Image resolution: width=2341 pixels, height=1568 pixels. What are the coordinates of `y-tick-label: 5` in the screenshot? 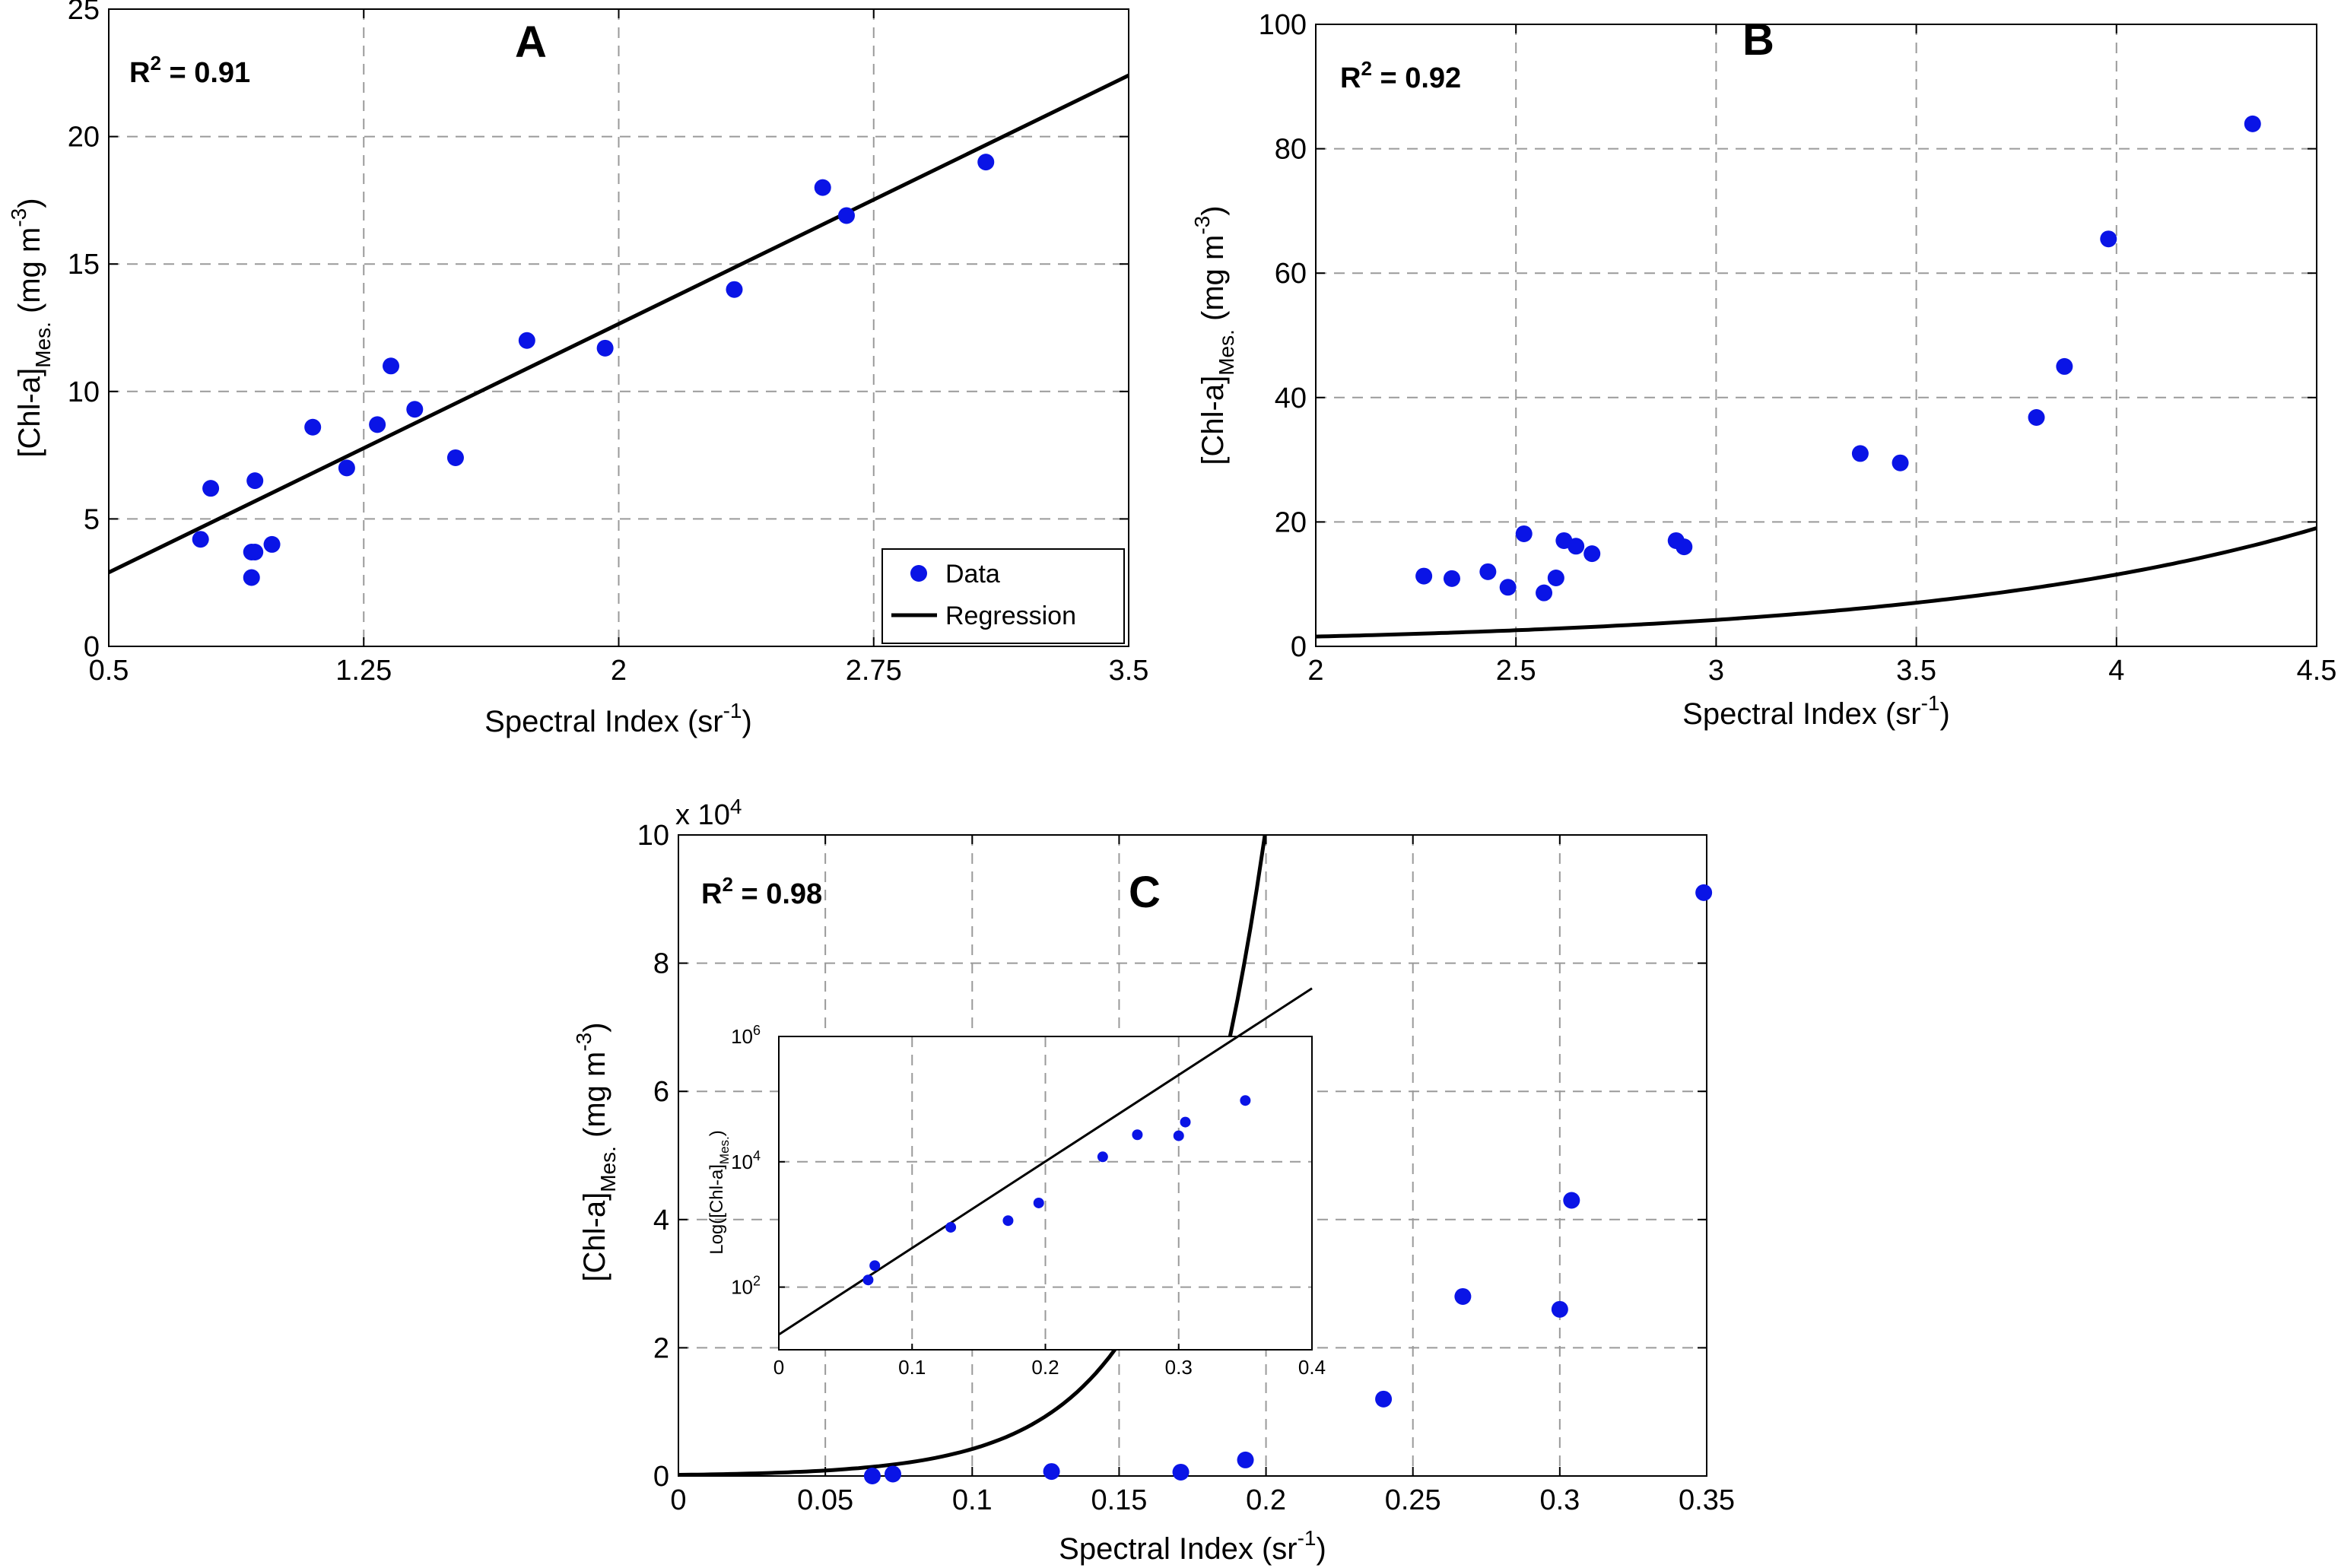 It's located at (92, 519).